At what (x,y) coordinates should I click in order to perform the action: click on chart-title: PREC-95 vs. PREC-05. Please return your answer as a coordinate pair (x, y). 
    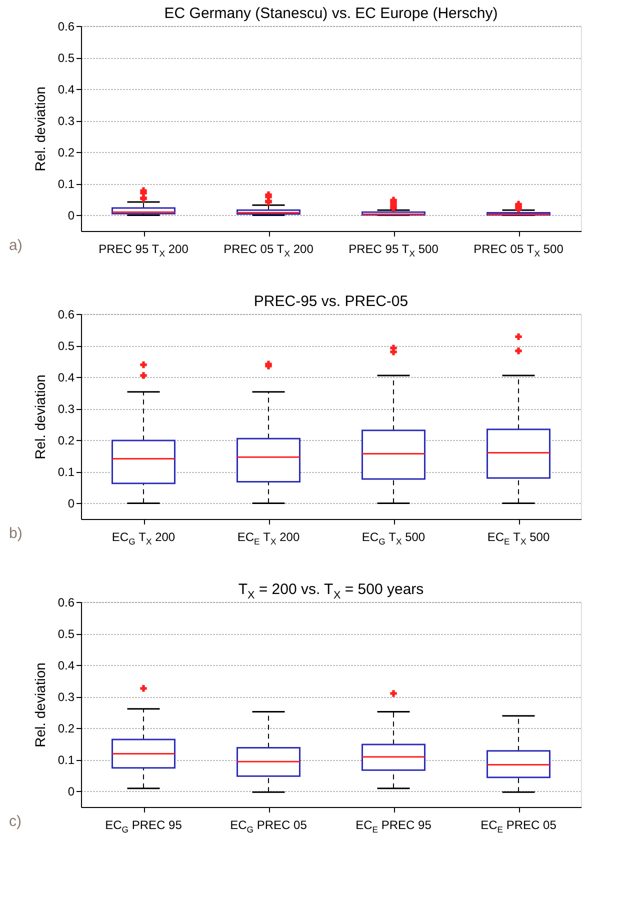
    Looking at the image, I should click on (331, 301).